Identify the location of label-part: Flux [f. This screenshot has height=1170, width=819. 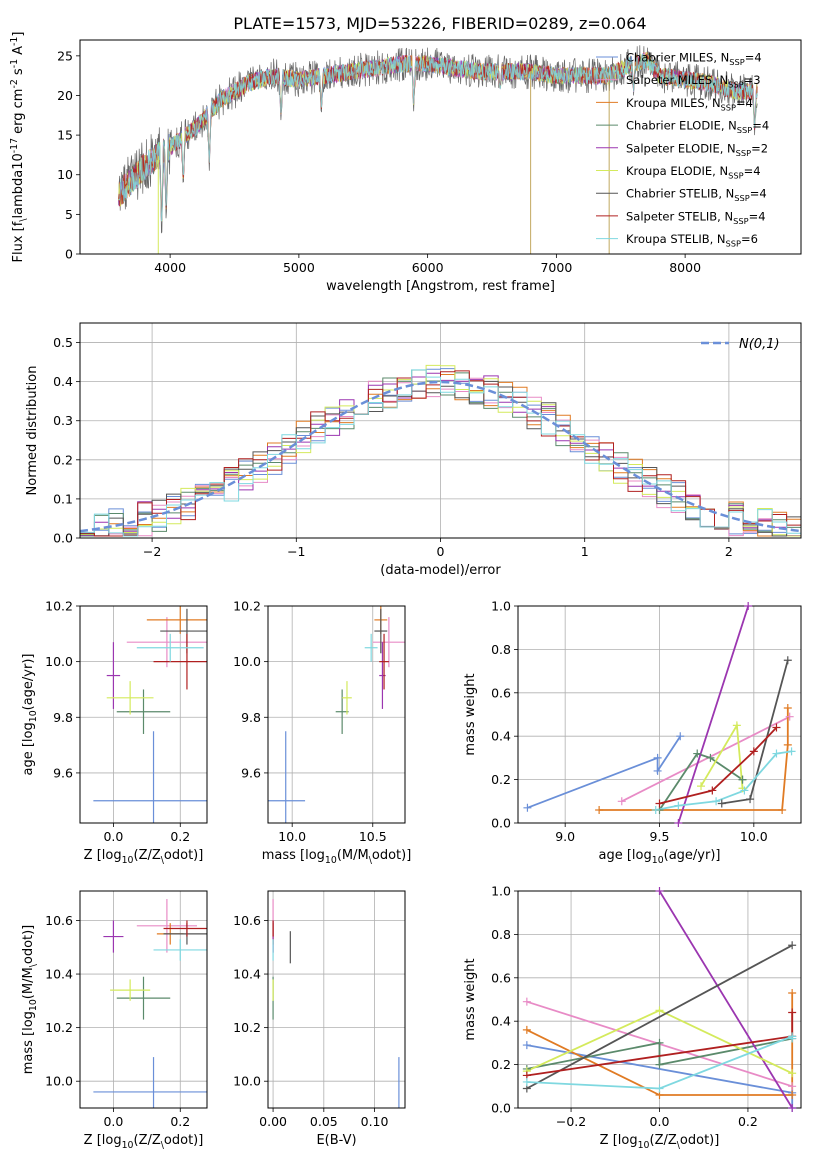
(18, 241).